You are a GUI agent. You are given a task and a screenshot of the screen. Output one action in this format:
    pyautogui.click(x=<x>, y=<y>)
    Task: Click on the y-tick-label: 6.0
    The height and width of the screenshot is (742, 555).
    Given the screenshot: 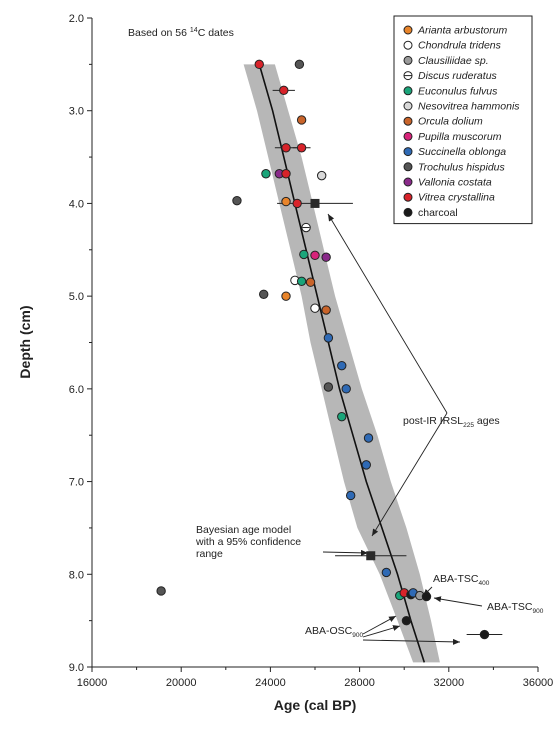 What is the action you would take?
    pyautogui.click(x=76, y=390)
    